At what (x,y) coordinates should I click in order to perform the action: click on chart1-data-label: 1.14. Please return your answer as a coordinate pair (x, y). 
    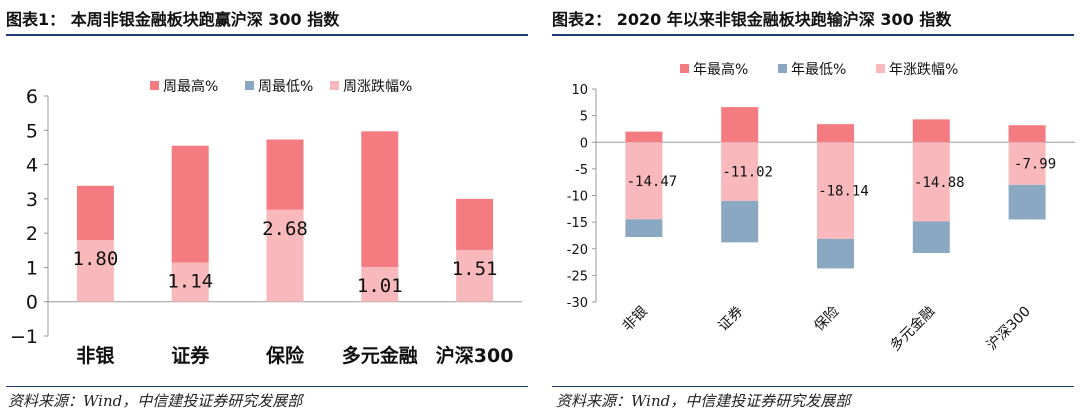
    Looking at the image, I should click on (190, 282).